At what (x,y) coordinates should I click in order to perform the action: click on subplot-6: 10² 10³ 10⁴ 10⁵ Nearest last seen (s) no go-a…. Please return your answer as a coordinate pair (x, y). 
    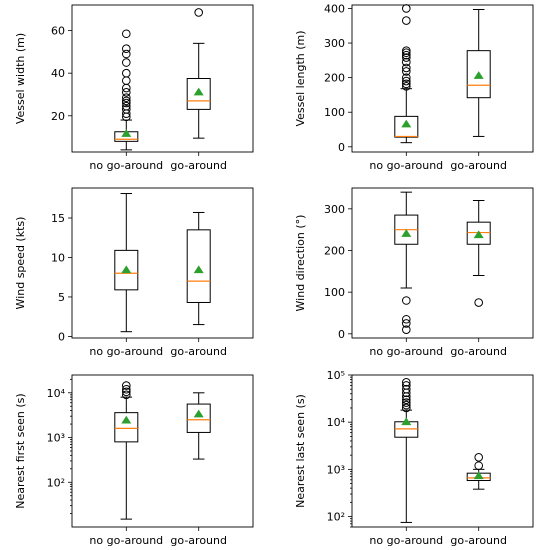
    Looking at the image, I should click on (414, 458).